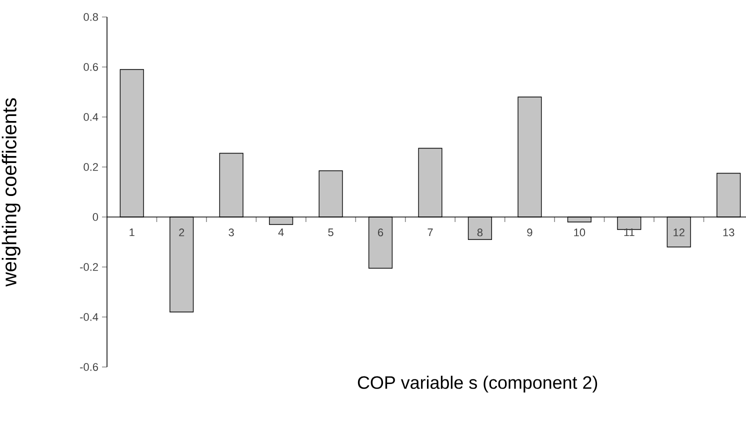  I want to click on y-tick-label: -0.2, so click(89, 267).